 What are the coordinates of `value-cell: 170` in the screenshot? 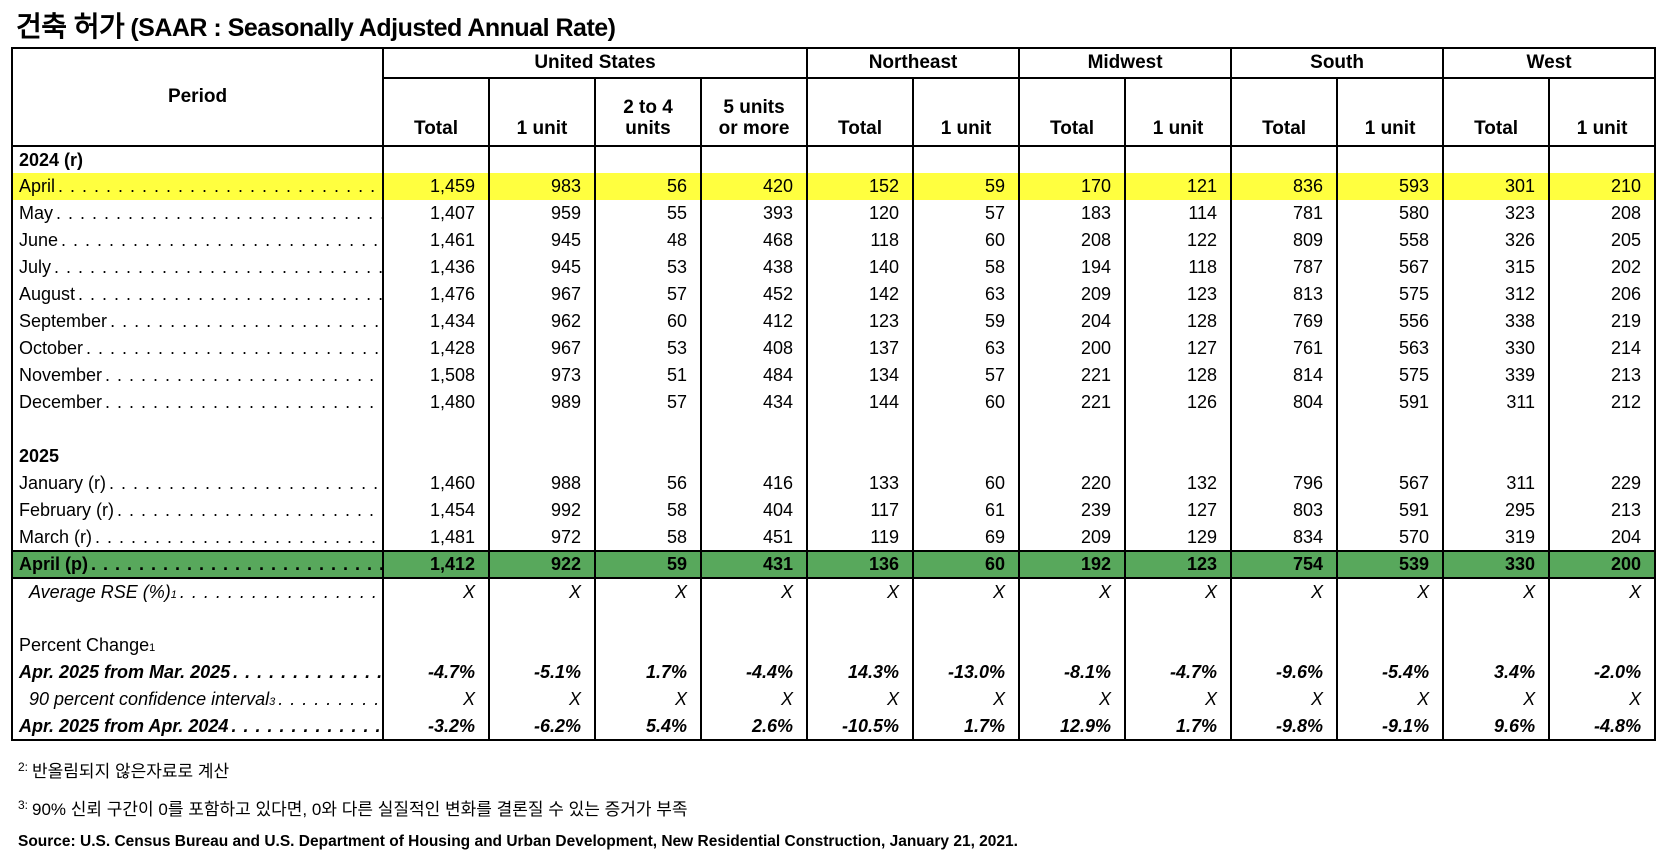 It's located at (1072, 187).